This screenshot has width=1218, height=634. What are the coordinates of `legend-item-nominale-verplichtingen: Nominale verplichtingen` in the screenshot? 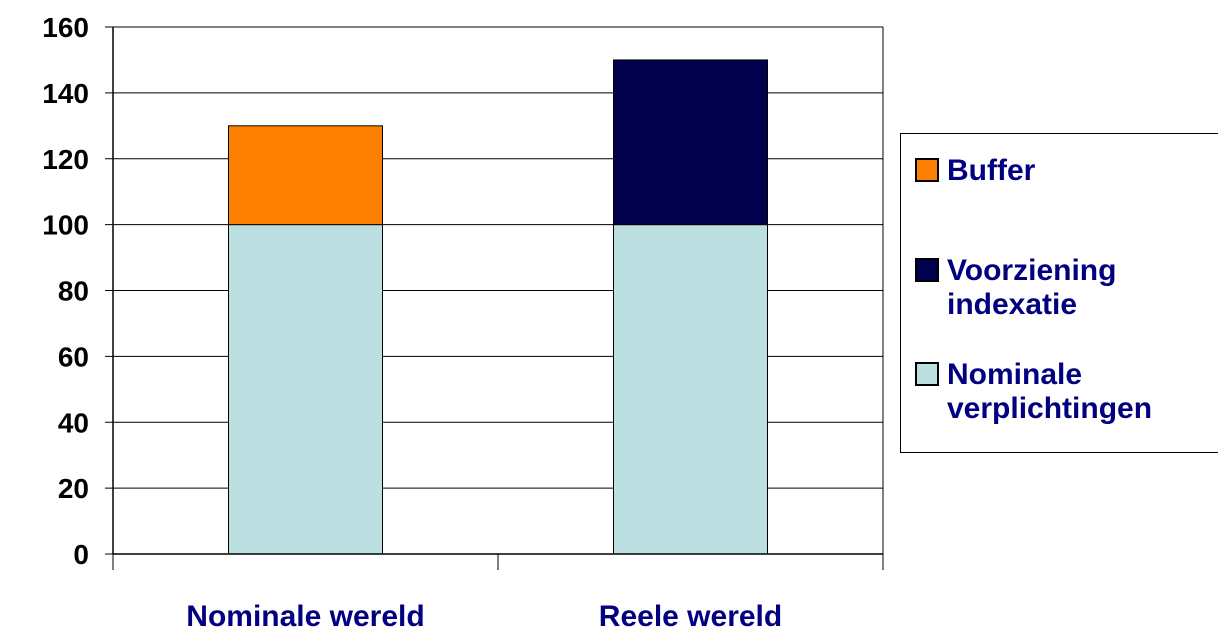 It's located at (1033, 392).